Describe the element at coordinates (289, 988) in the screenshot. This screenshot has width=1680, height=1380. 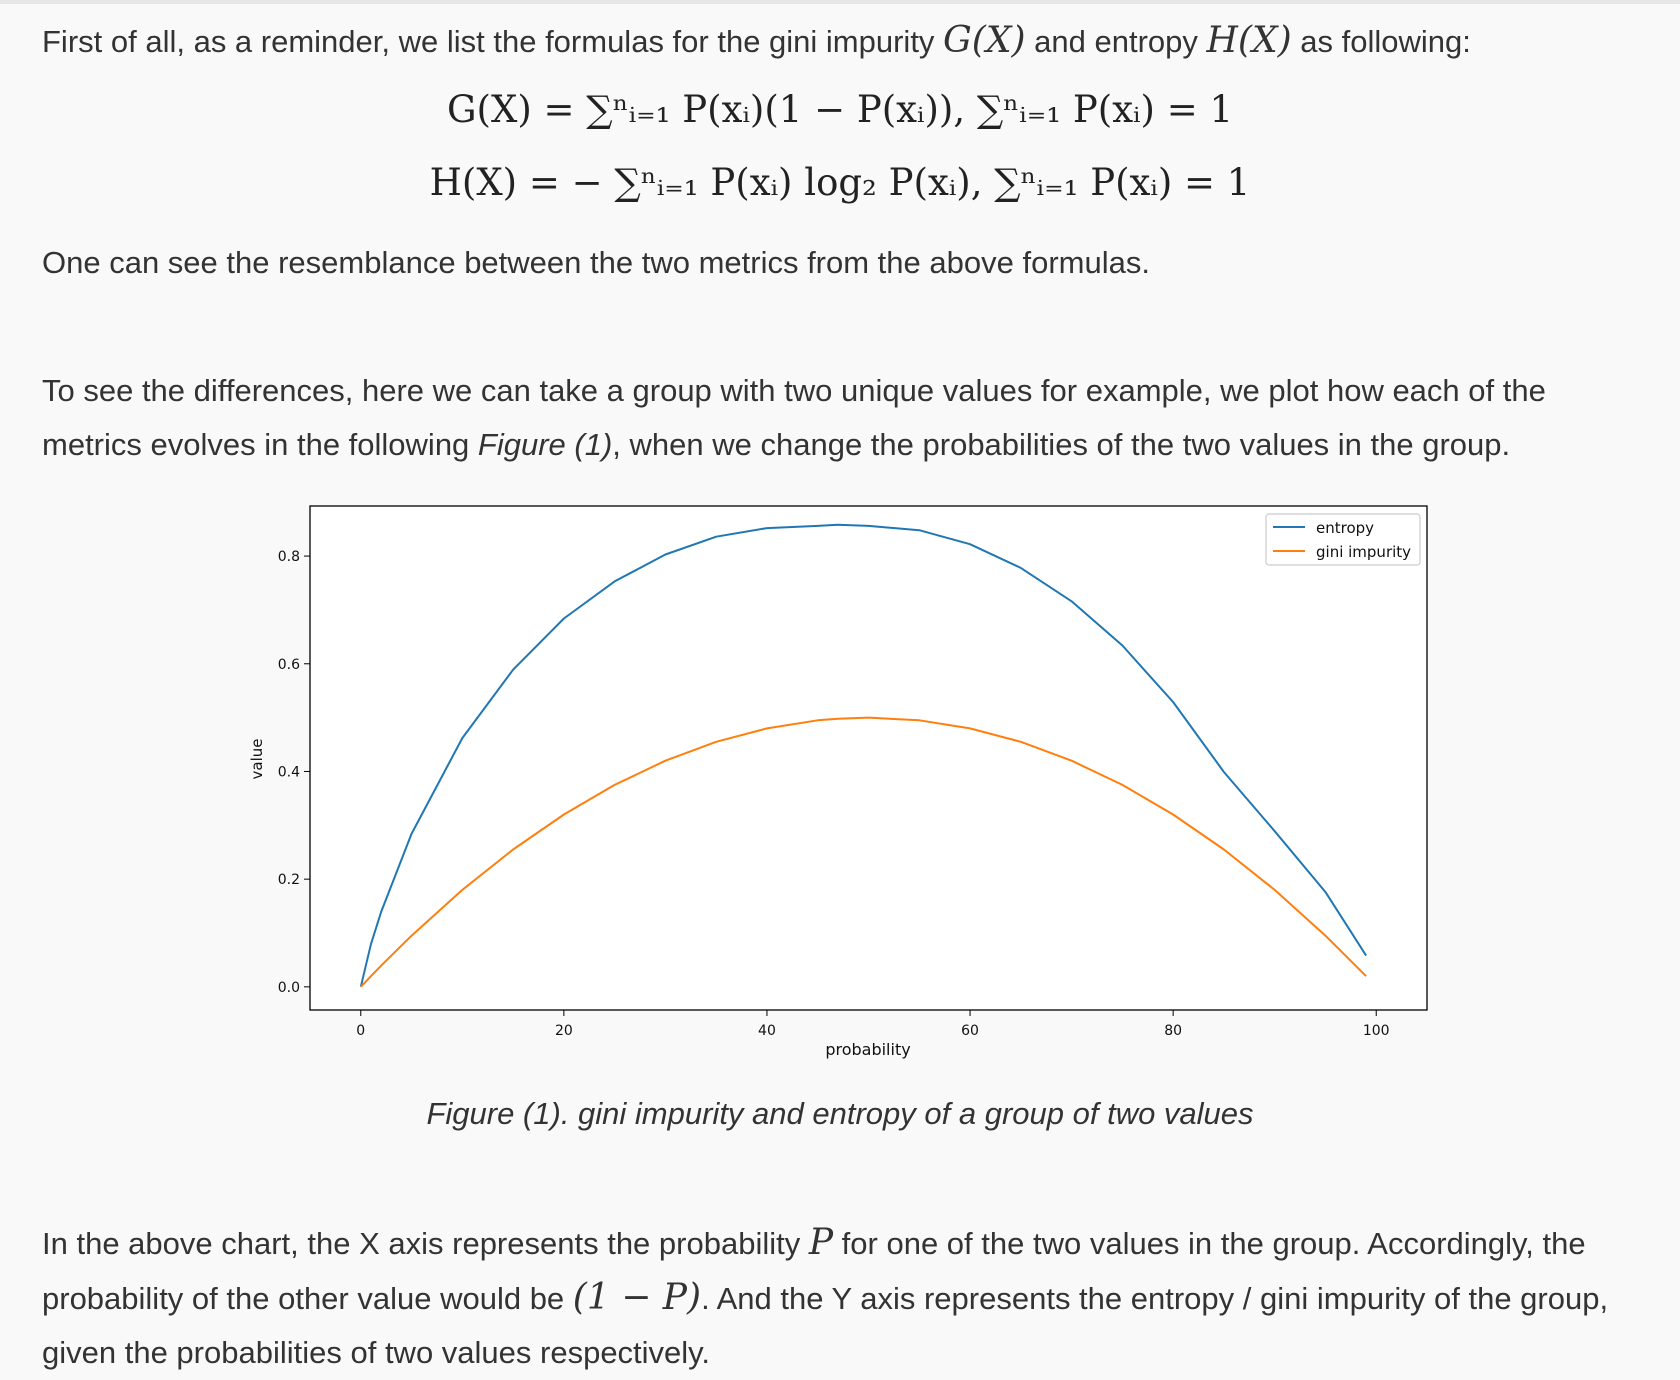
I see `y-tick-label: 0.0` at that location.